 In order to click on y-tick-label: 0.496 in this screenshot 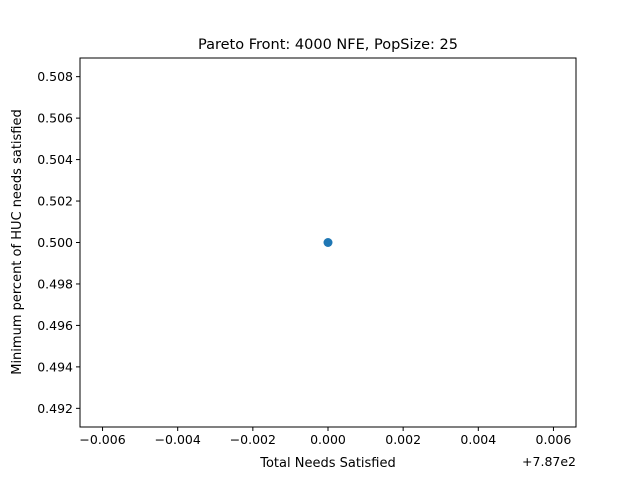, I will do `click(55, 325)`.